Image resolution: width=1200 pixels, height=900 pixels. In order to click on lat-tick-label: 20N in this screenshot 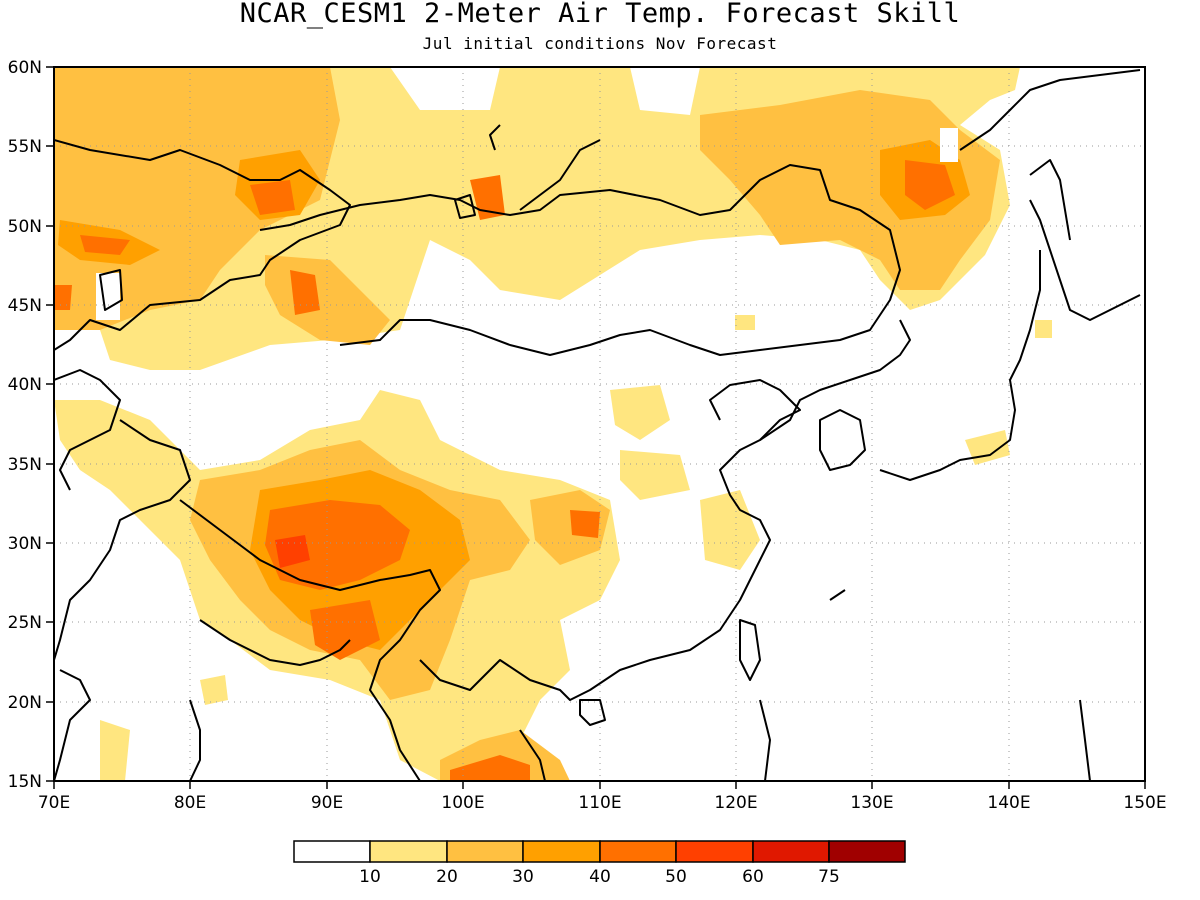, I will do `click(25, 703)`.